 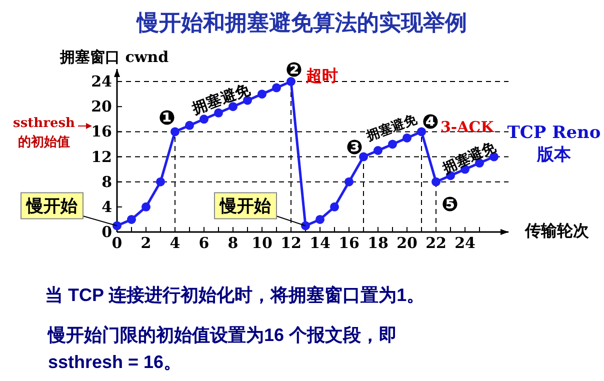 I want to click on x-axis-title: 传输轮次, so click(x=557, y=230).